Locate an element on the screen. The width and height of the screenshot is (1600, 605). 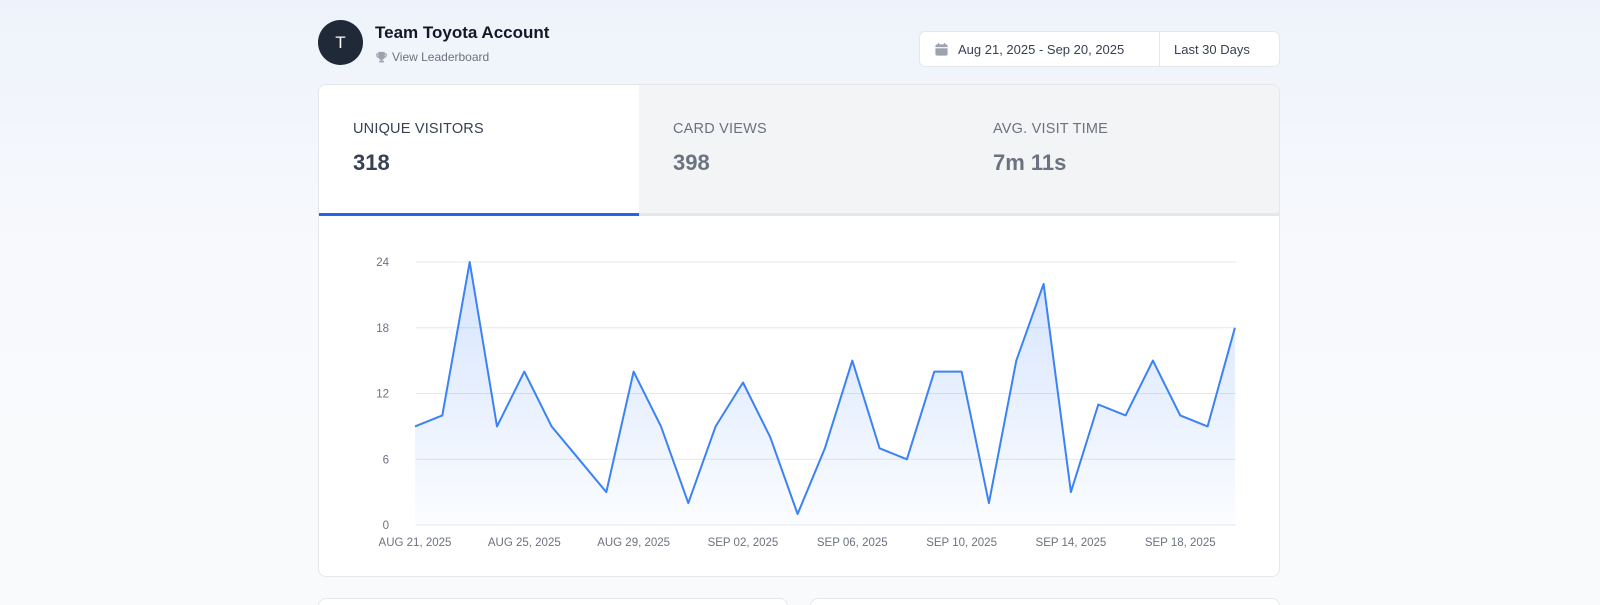
bottom-card-left is located at coordinates (553, 601).